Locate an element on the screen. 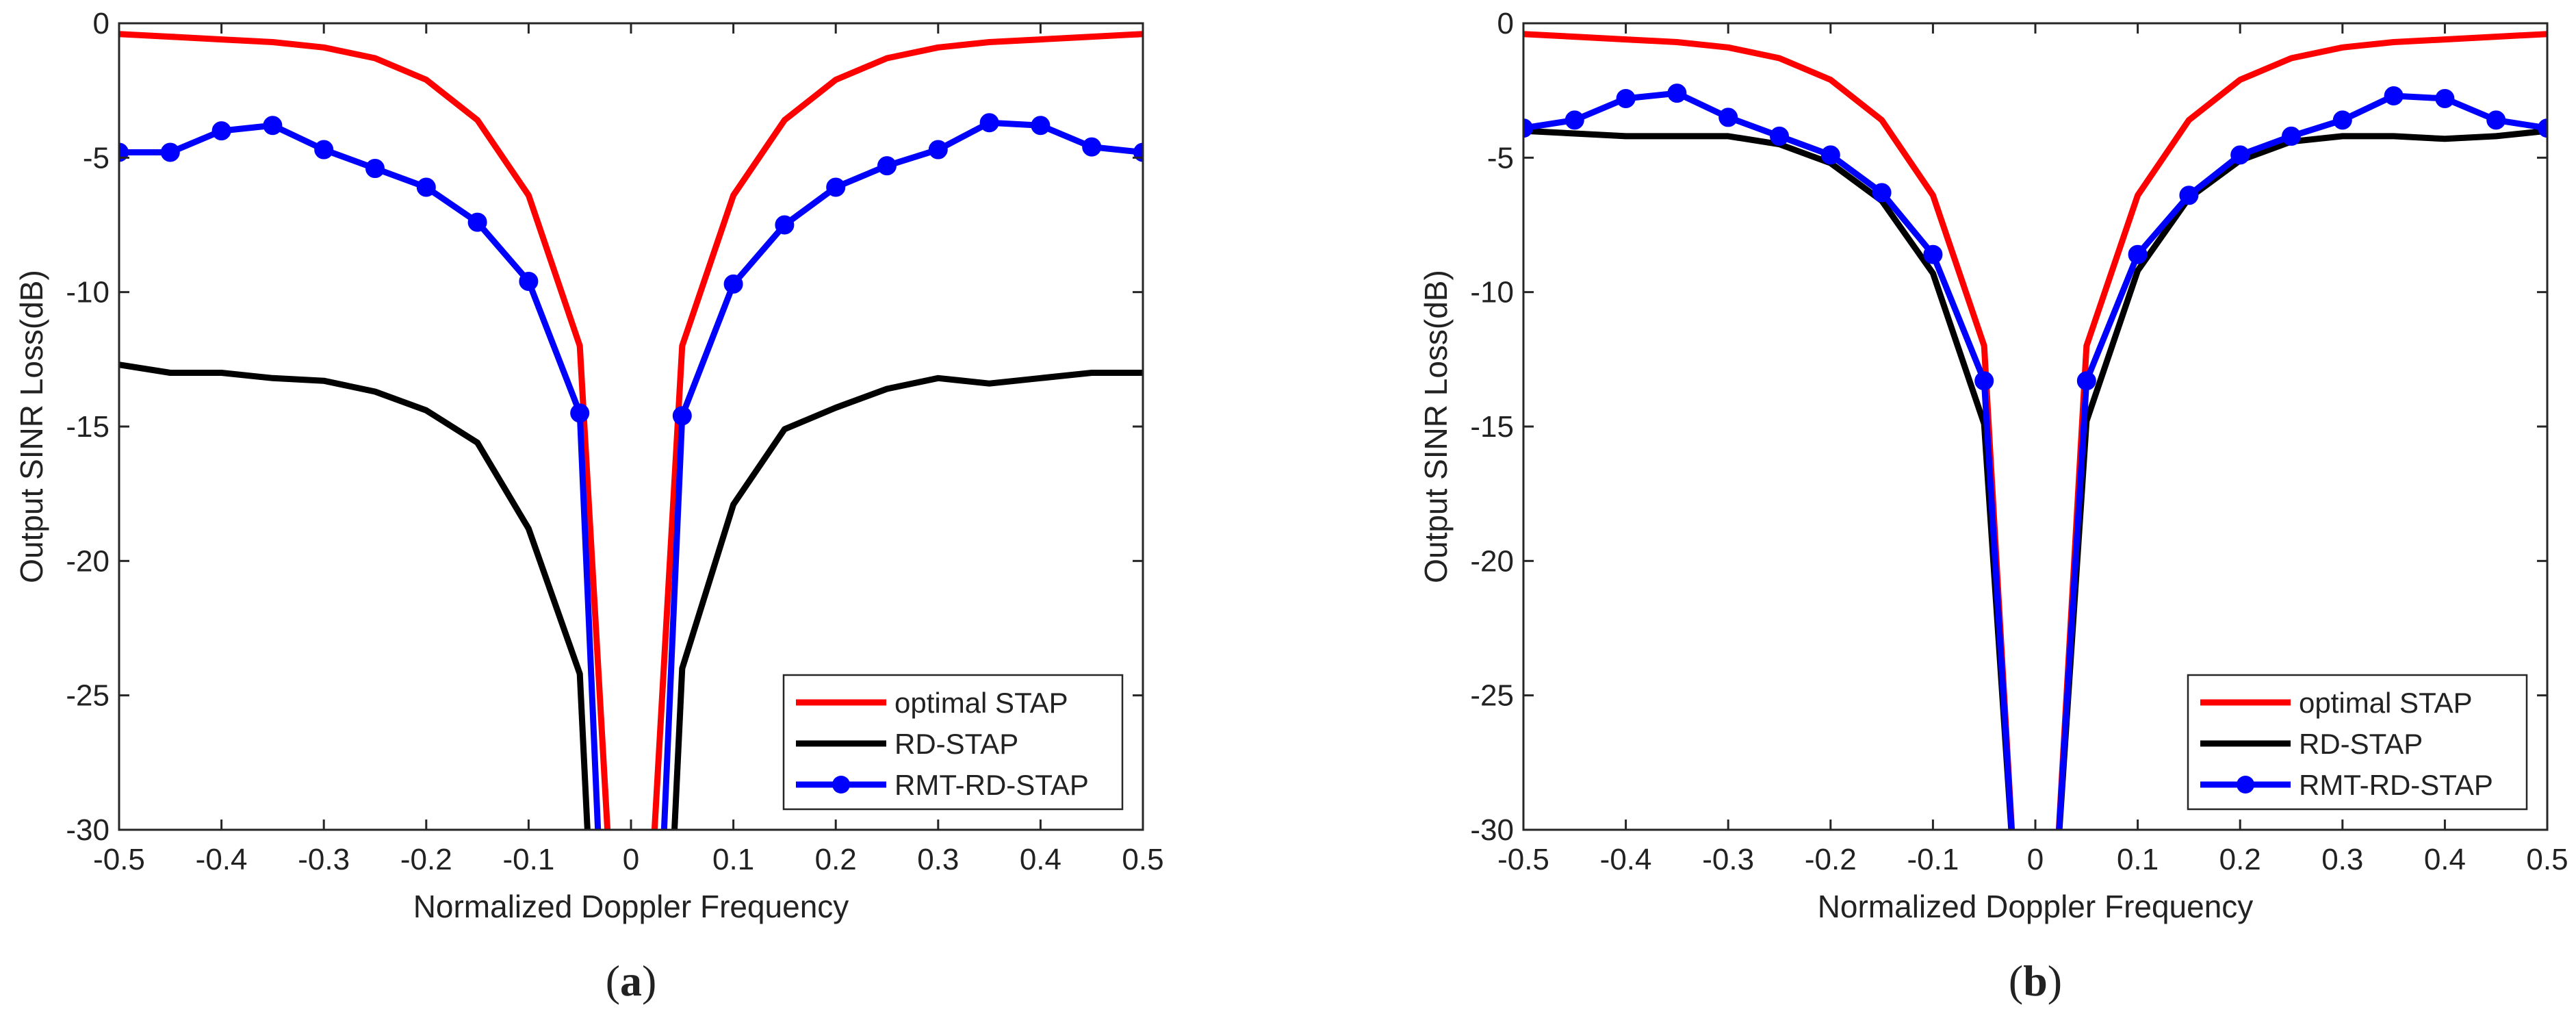 Image resolution: width=2576 pixels, height=1016 pixels. panel-label-letter: b is located at coordinates (2035, 981).